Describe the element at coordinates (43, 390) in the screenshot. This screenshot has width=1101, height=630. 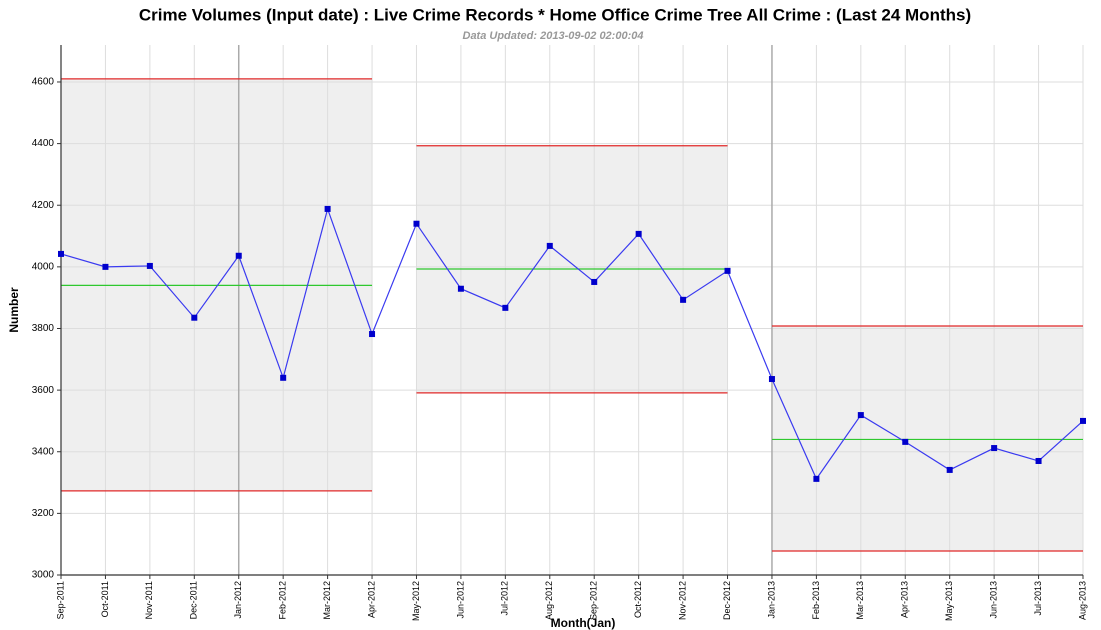
I see `y-tick-label: 3600` at that location.